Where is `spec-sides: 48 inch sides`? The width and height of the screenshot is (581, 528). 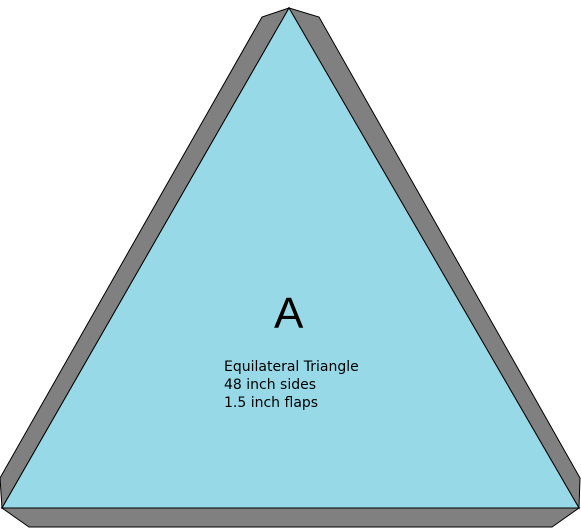 spec-sides: 48 inch sides is located at coordinates (270, 385).